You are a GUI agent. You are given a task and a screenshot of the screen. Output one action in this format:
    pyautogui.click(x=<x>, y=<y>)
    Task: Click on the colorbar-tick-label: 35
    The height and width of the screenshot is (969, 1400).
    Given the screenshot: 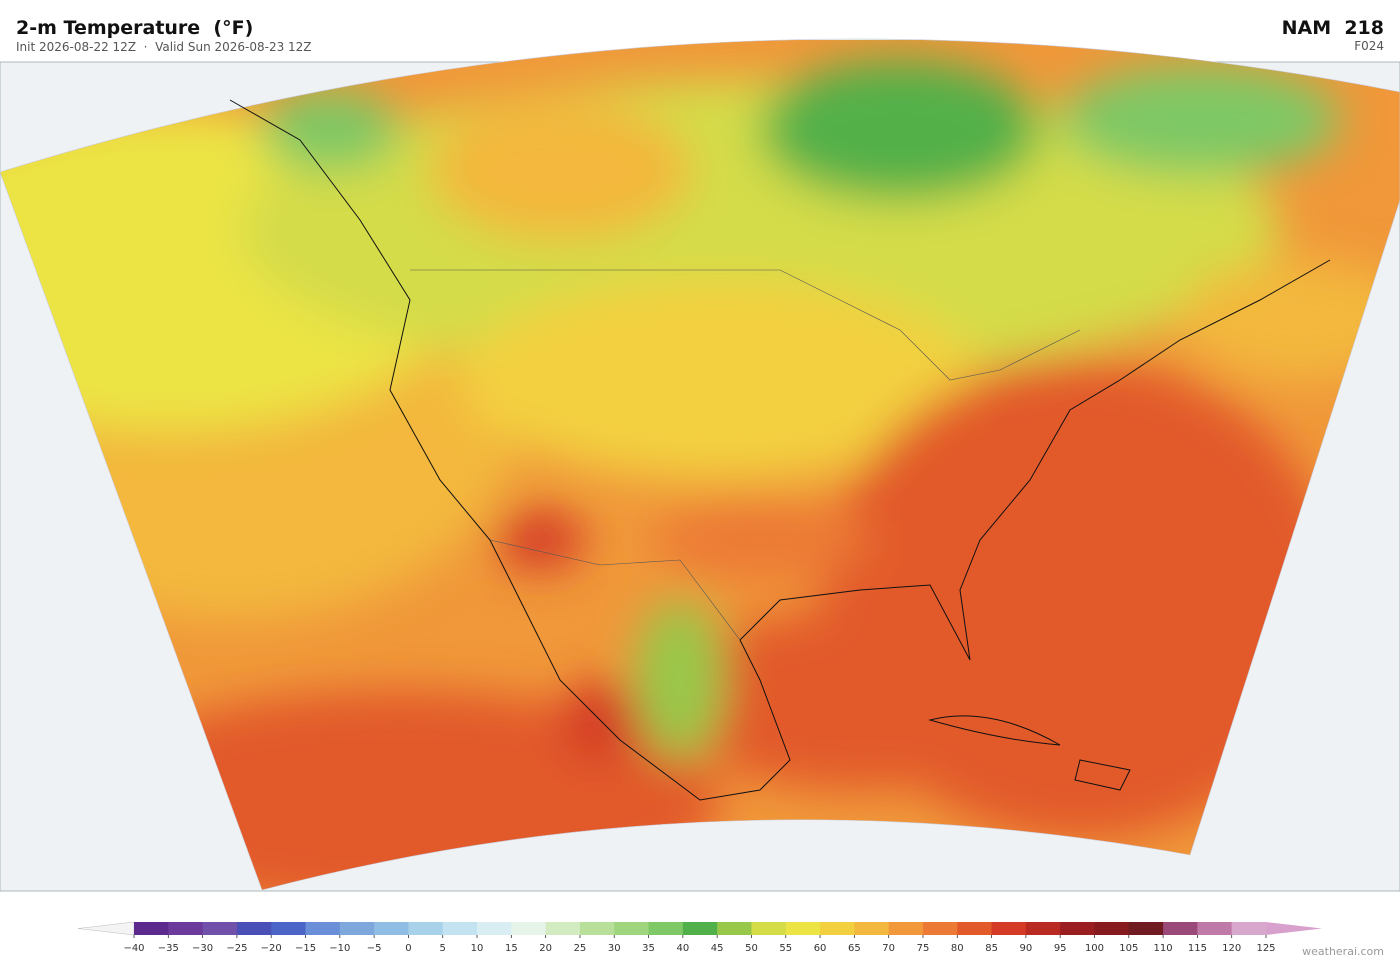 What is the action you would take?
    pyautogui.click(x=648, y=948)
    